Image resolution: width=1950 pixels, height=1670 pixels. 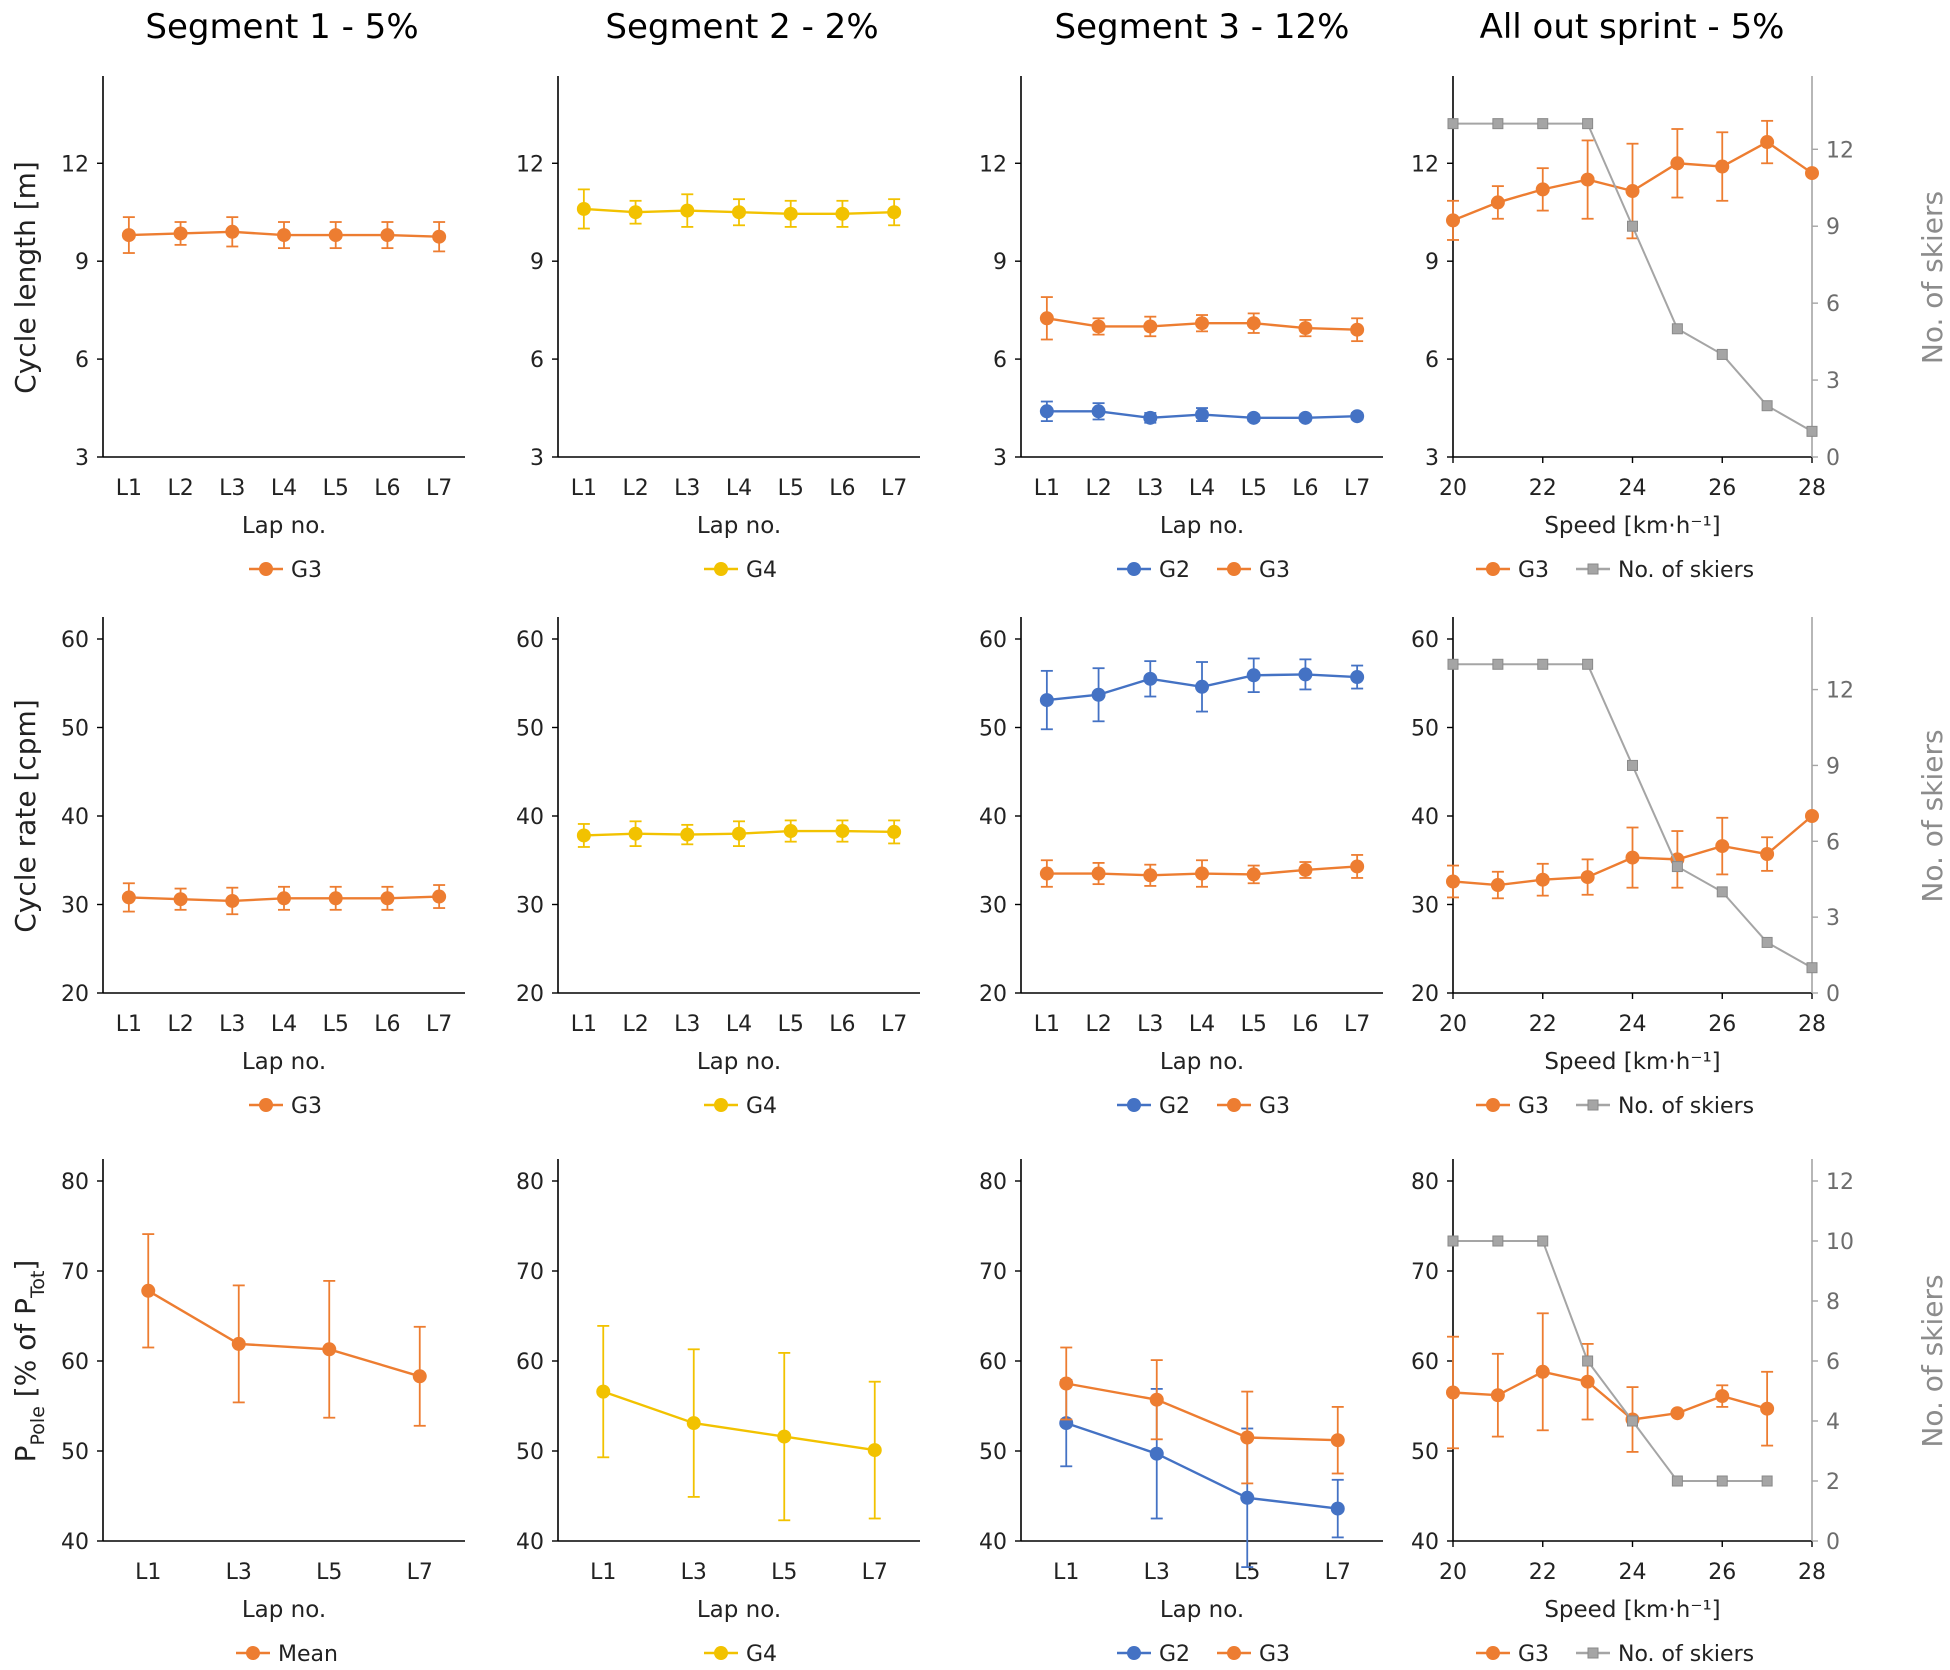 I want to click on x-tick-label: 24, so click(x=1633, y=1024).